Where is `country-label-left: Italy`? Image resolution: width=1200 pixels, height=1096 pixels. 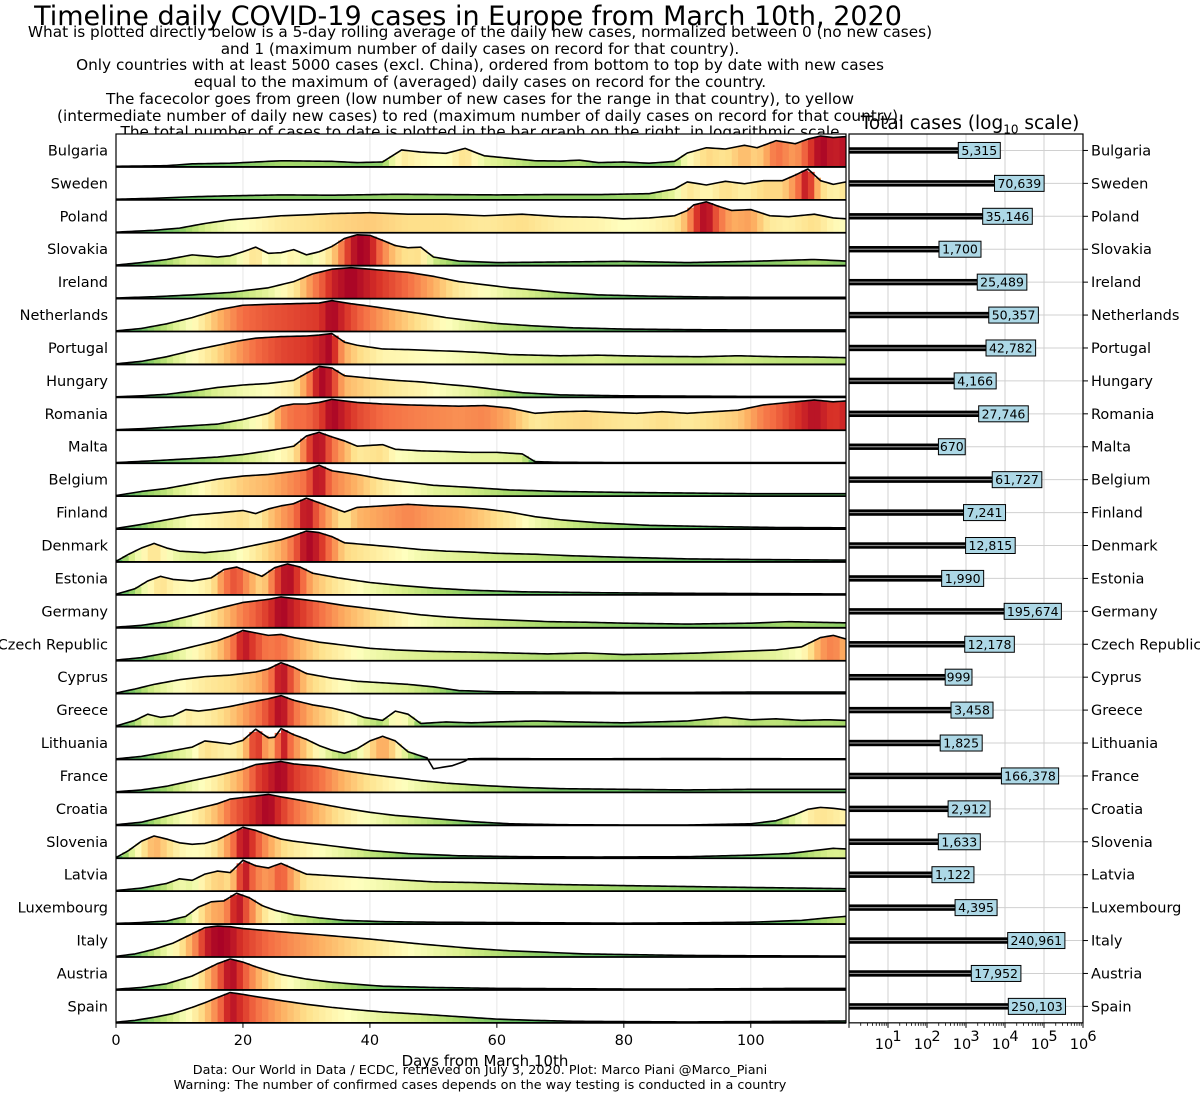 country-label-left: Italy is located at coordinates (93, 942).